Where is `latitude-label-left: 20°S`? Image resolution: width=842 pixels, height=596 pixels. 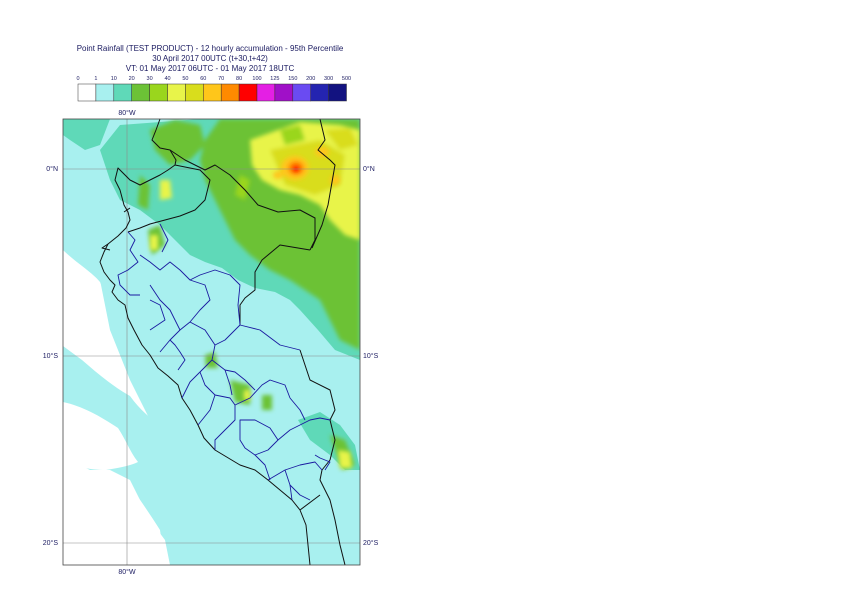 latitude-label-left: 20°S is located at coordinates (51, 543).